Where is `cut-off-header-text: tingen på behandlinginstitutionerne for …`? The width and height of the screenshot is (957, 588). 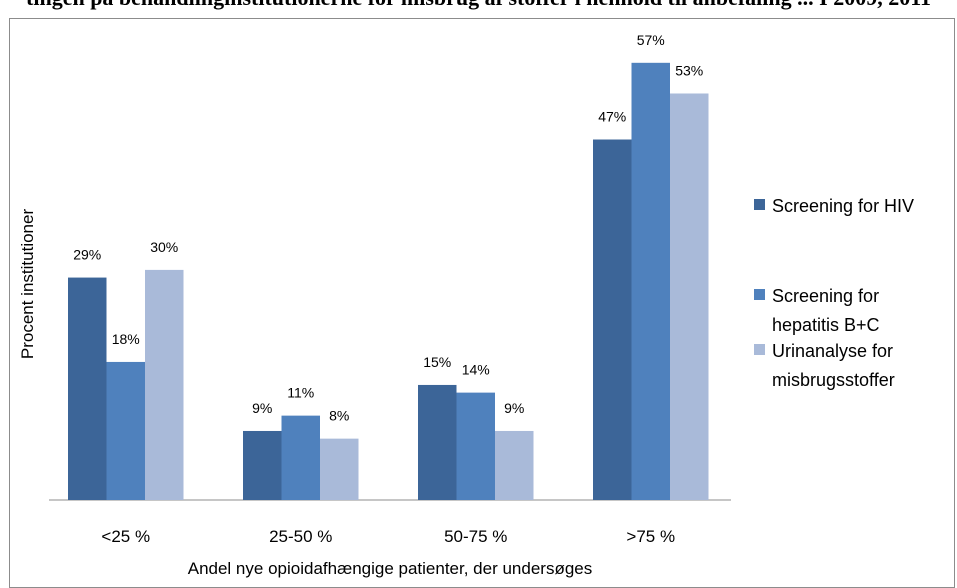
cut-off-header-text: tingen på behandlinginstitutionerne for … is located at coordinates (478, 5).